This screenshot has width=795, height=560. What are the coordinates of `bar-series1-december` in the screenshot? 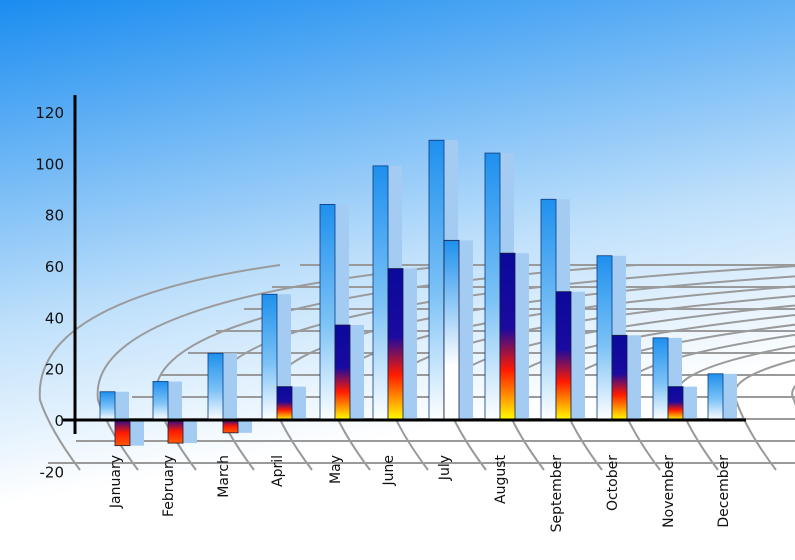 It's located at (715, 397).